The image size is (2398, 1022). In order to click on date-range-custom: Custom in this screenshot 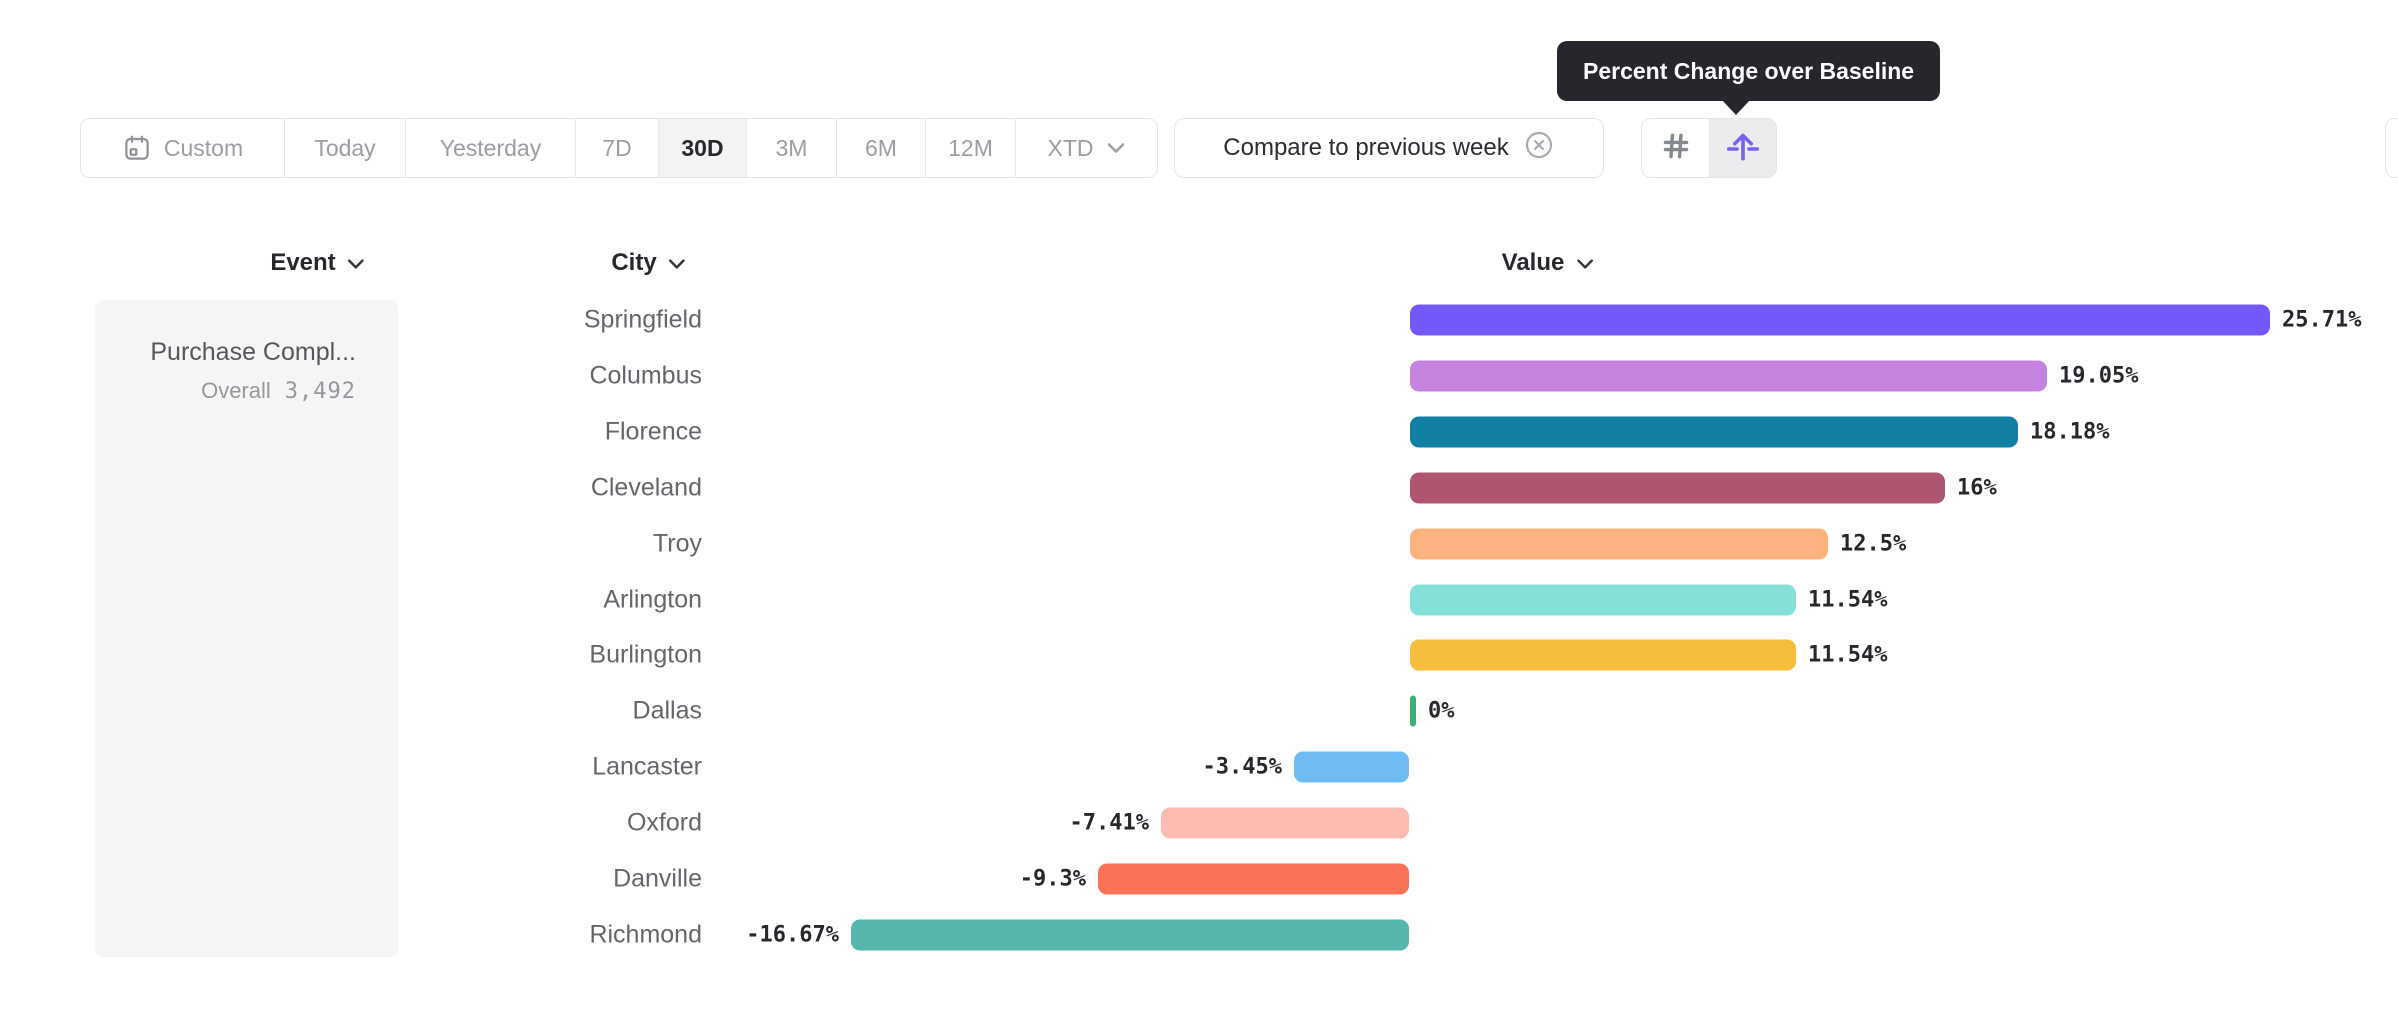, I will do `click(183, 148)`.